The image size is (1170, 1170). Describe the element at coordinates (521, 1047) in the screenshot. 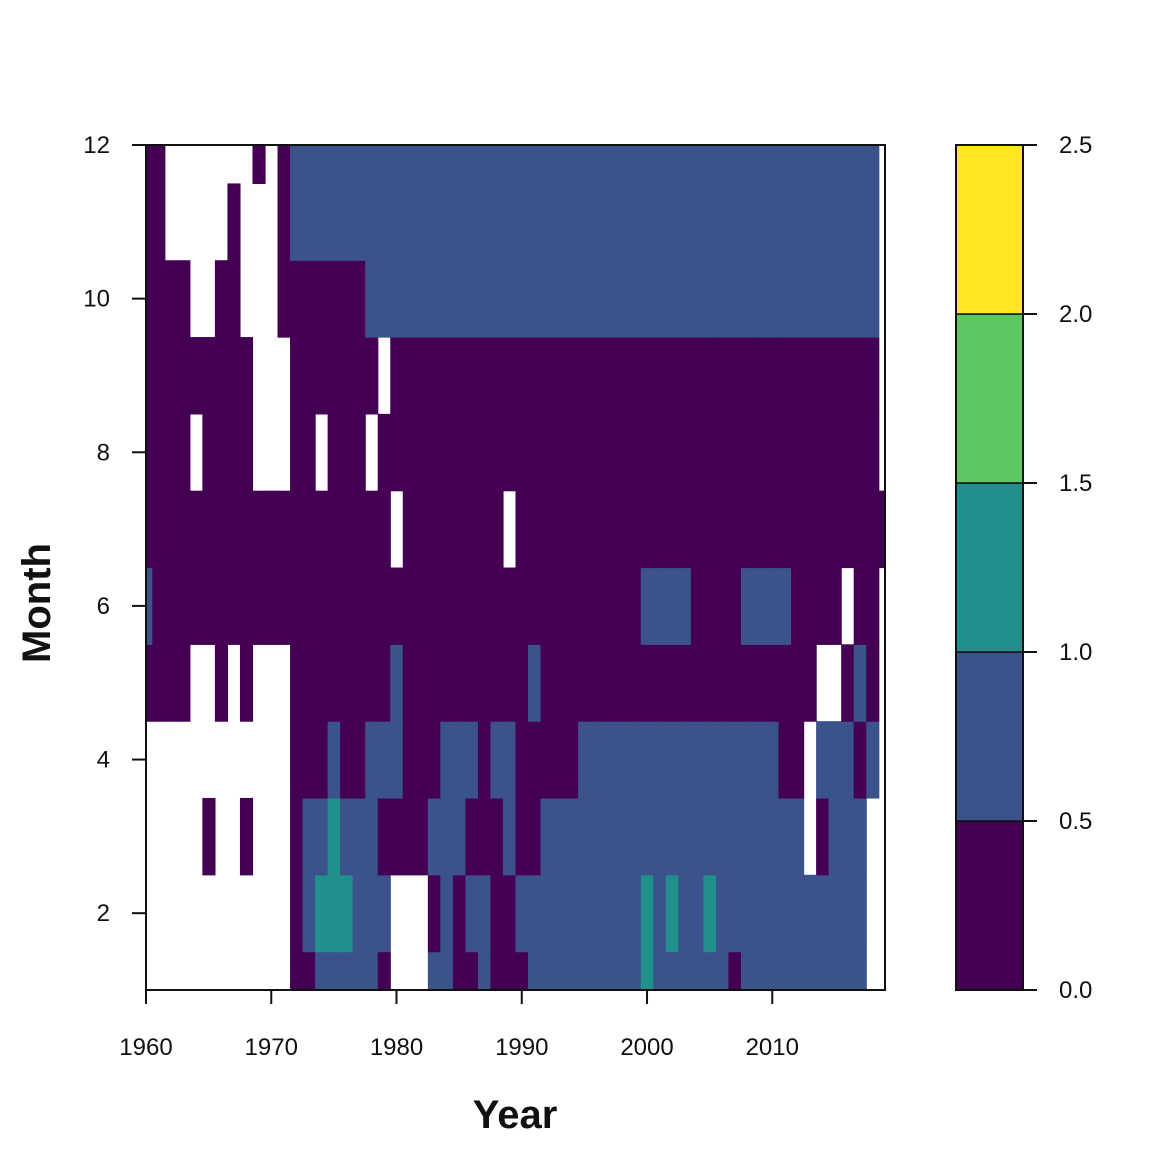

I see `x-tick-label: 1990` at that location.